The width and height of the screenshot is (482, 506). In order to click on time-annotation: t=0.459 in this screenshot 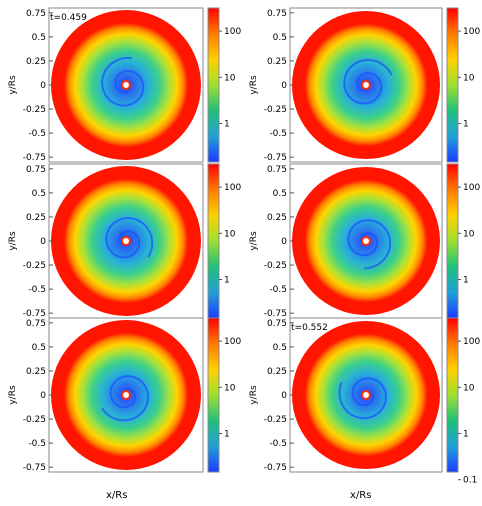, I will do `click(68, 18)`.